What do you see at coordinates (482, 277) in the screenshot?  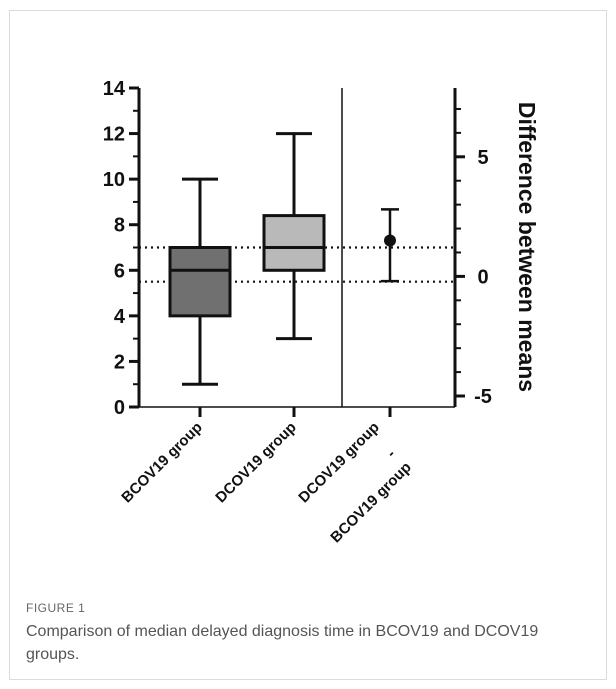 I see `right-tick-label: 0` at bounding box center [482, 277].